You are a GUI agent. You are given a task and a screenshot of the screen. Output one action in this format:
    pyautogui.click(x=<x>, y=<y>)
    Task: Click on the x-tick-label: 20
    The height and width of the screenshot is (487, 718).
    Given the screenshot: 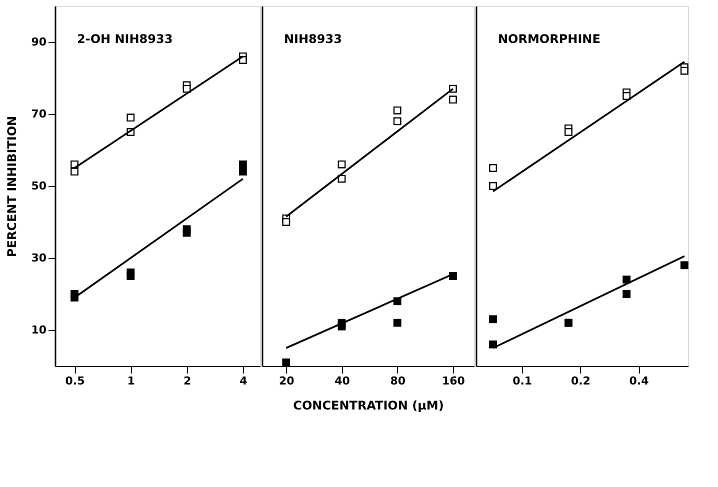 What is the action you would take?
    pyautogui.click(x=286, y=381)
    